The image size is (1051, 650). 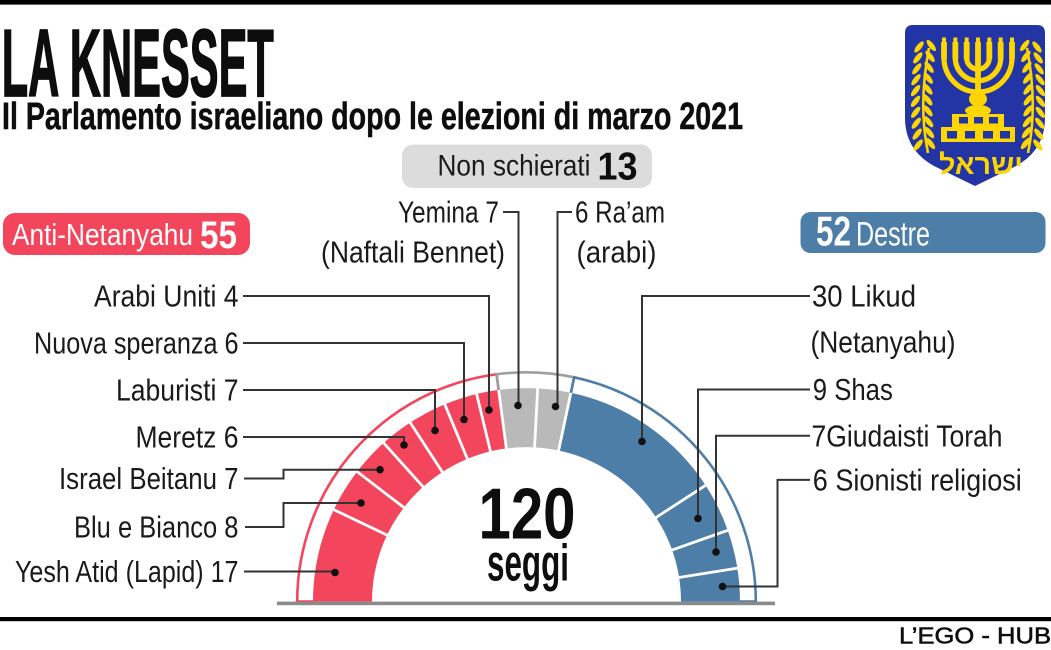 What do you see at coordinates (528, 564) in the screenshot?
I see `svg-text: seggi` at bounding box center [528, 564].